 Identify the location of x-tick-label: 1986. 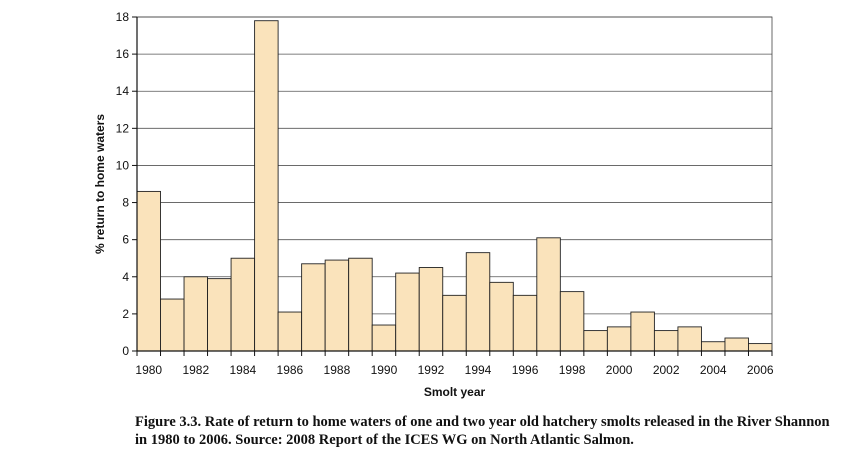
(290, 370).